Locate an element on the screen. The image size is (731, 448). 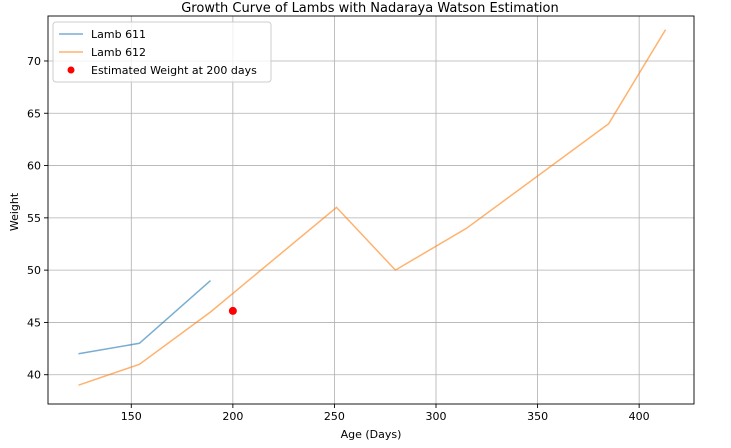
y-tick-label: 70 is located at coordinates (34, 61).